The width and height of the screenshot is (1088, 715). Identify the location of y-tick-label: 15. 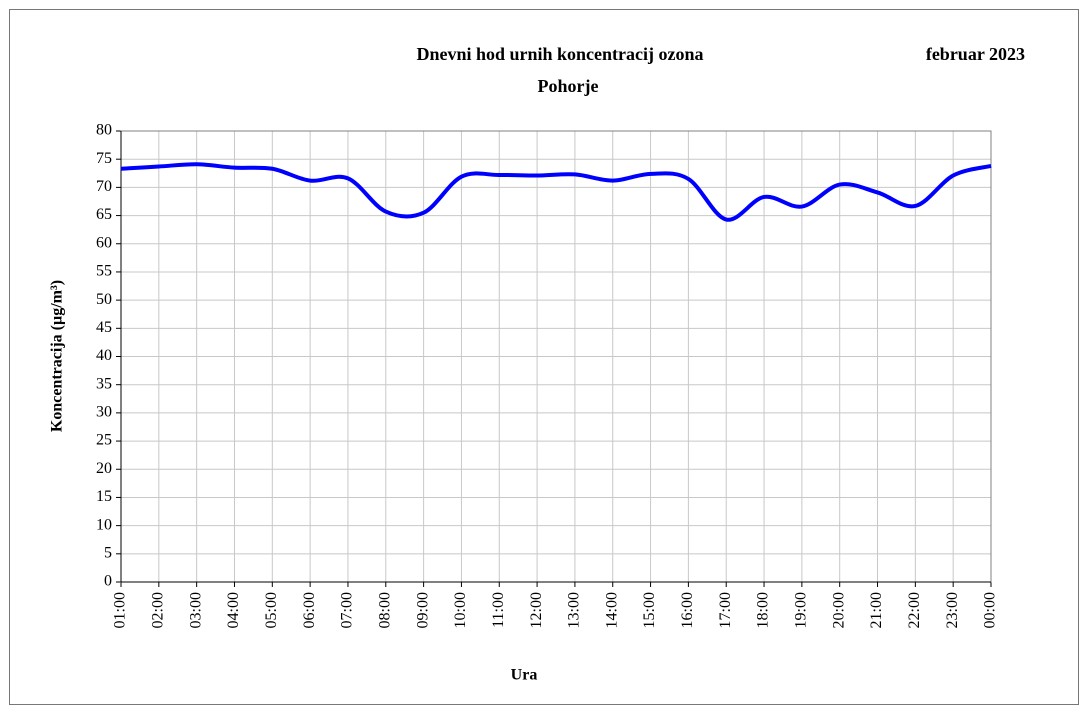
(104, 496).